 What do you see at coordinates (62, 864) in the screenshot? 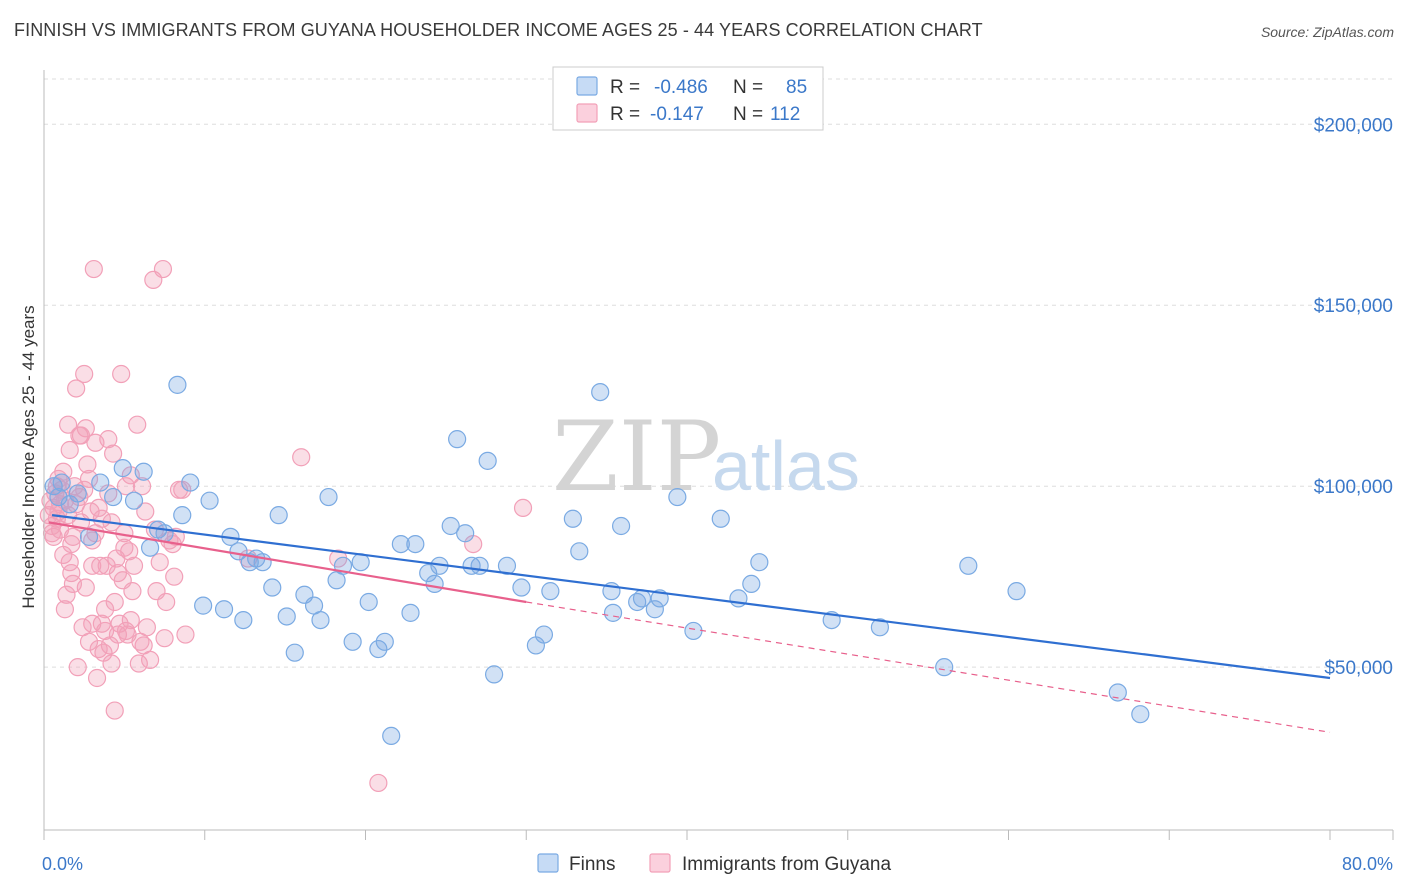
I see `x-tick-min-label: 0.0%` at bounding box center [62, 864].